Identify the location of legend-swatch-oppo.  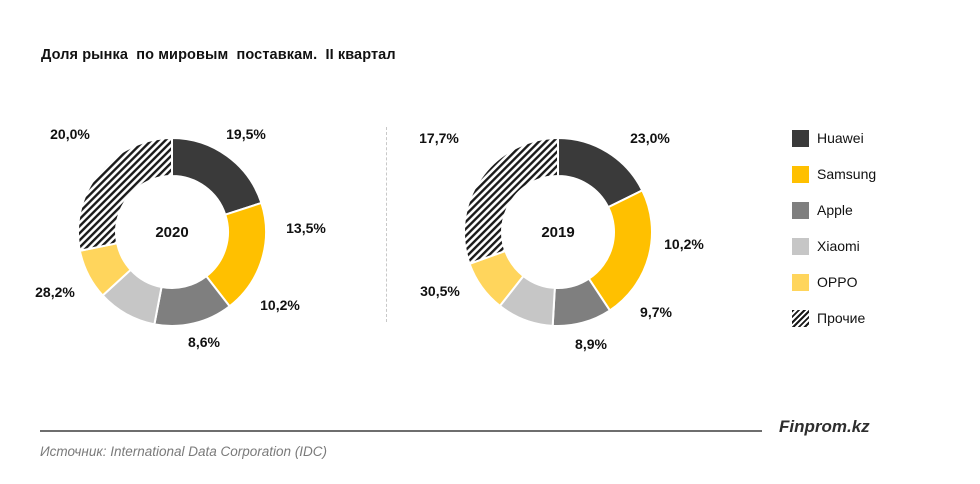
(800, 282).